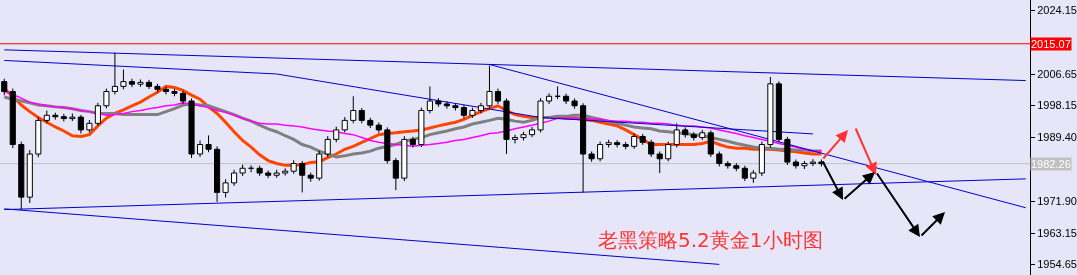  What do you see at coordinates (1057, 264) in the screenshot?
I see `y-tick-label: 1954.65` at bounding box center [1057, 264].